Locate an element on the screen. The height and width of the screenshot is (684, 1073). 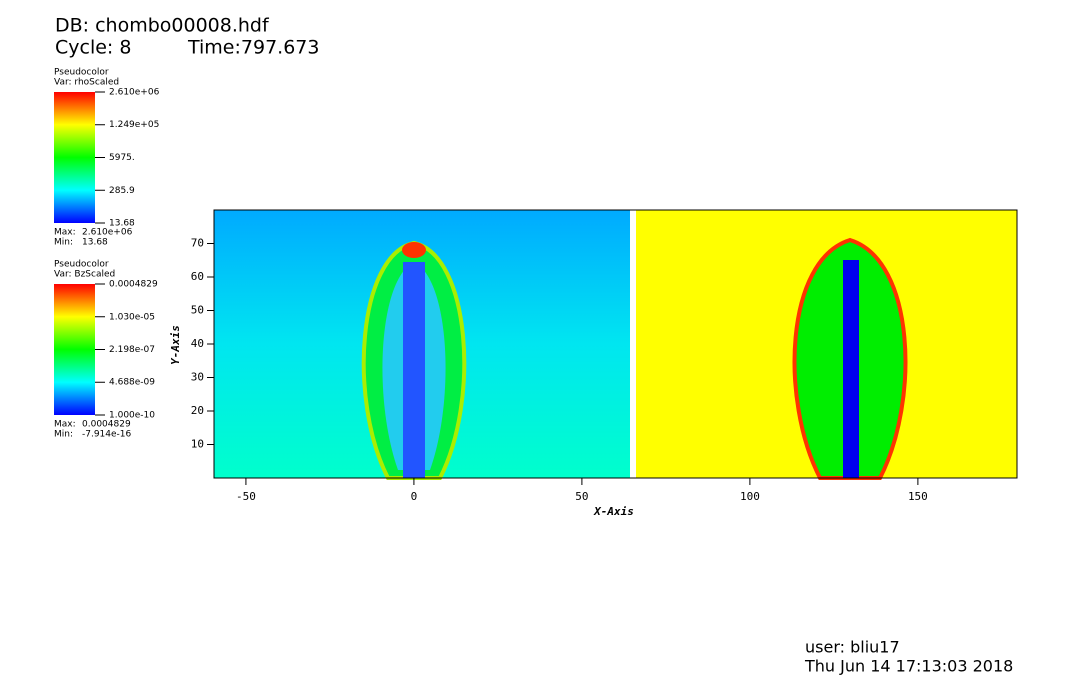
y-tick-label: 60 is located at coordinates (197, 276).